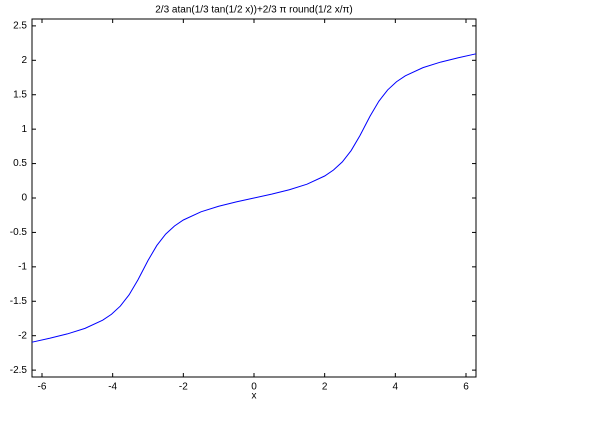 The image size is (600, 422). What do you see at coordinates (42, 387) in the screenshot?
I see `x-tick-label: -6` at bounding box center [42, 387].